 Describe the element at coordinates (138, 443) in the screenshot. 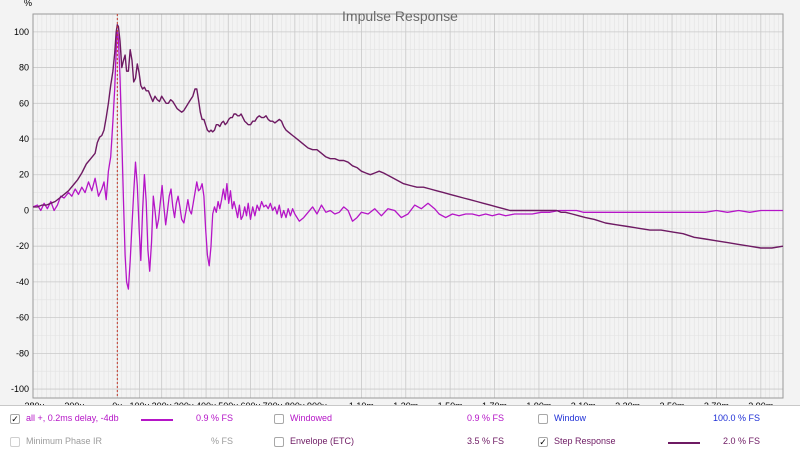

I see `legend-item-minimum-phase: Minimum Phase IR % FS` at that location.